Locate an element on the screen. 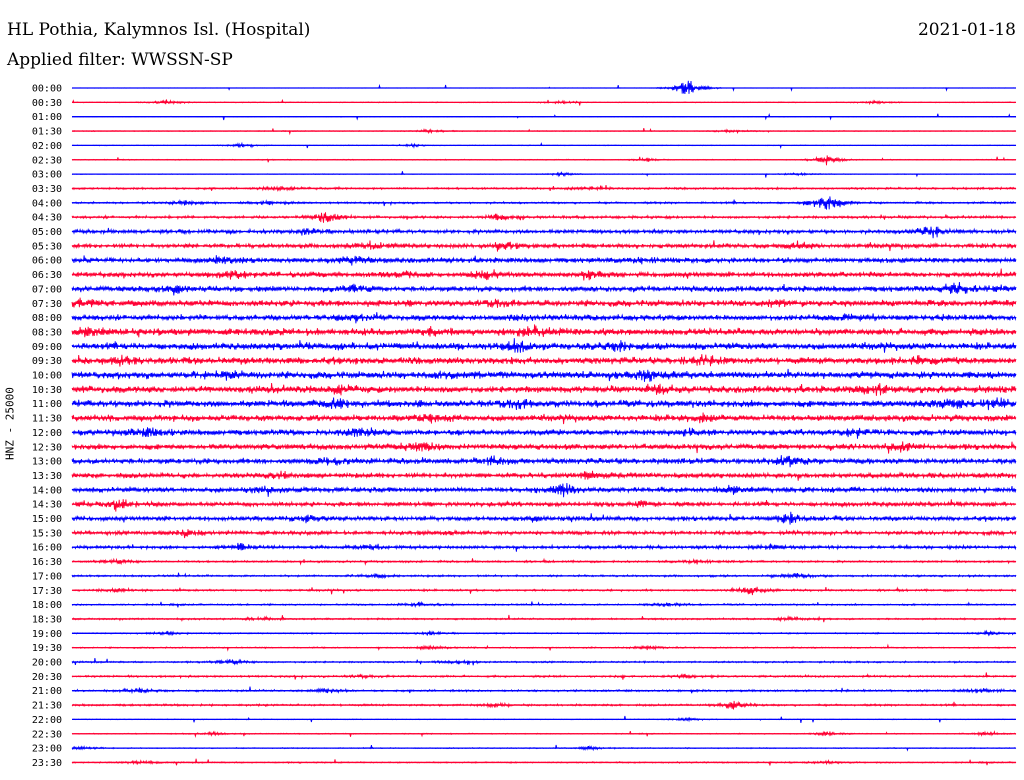  time-tick-label: 14:00 is located at coordinates (47, 490).